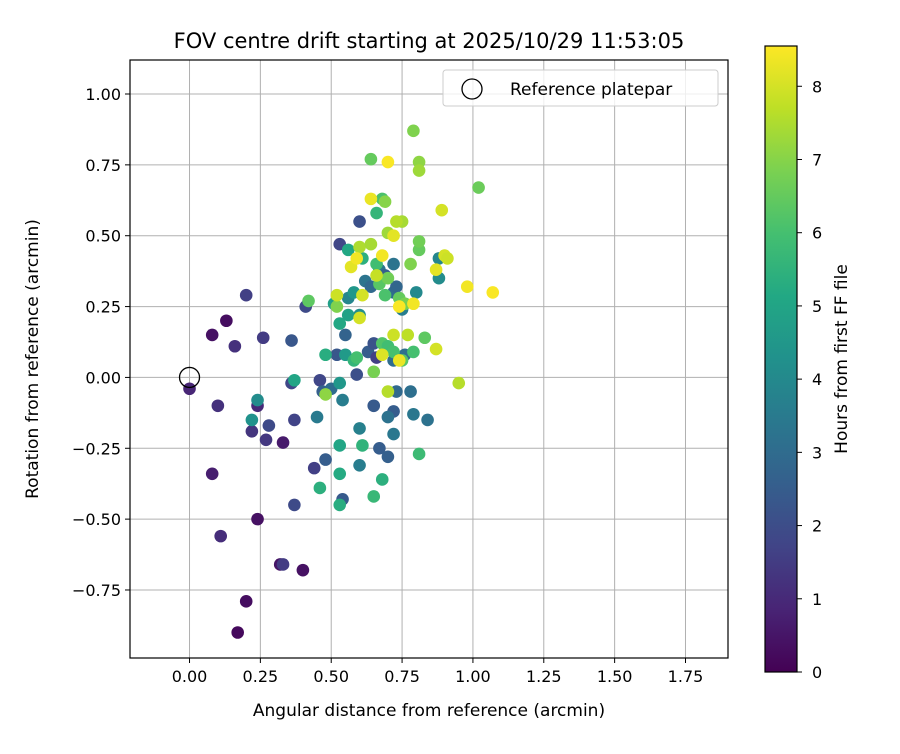 The height and width of the screenshot is (754, 900). I want to click on colorbar-tick-label: 3, so click(817, 452).